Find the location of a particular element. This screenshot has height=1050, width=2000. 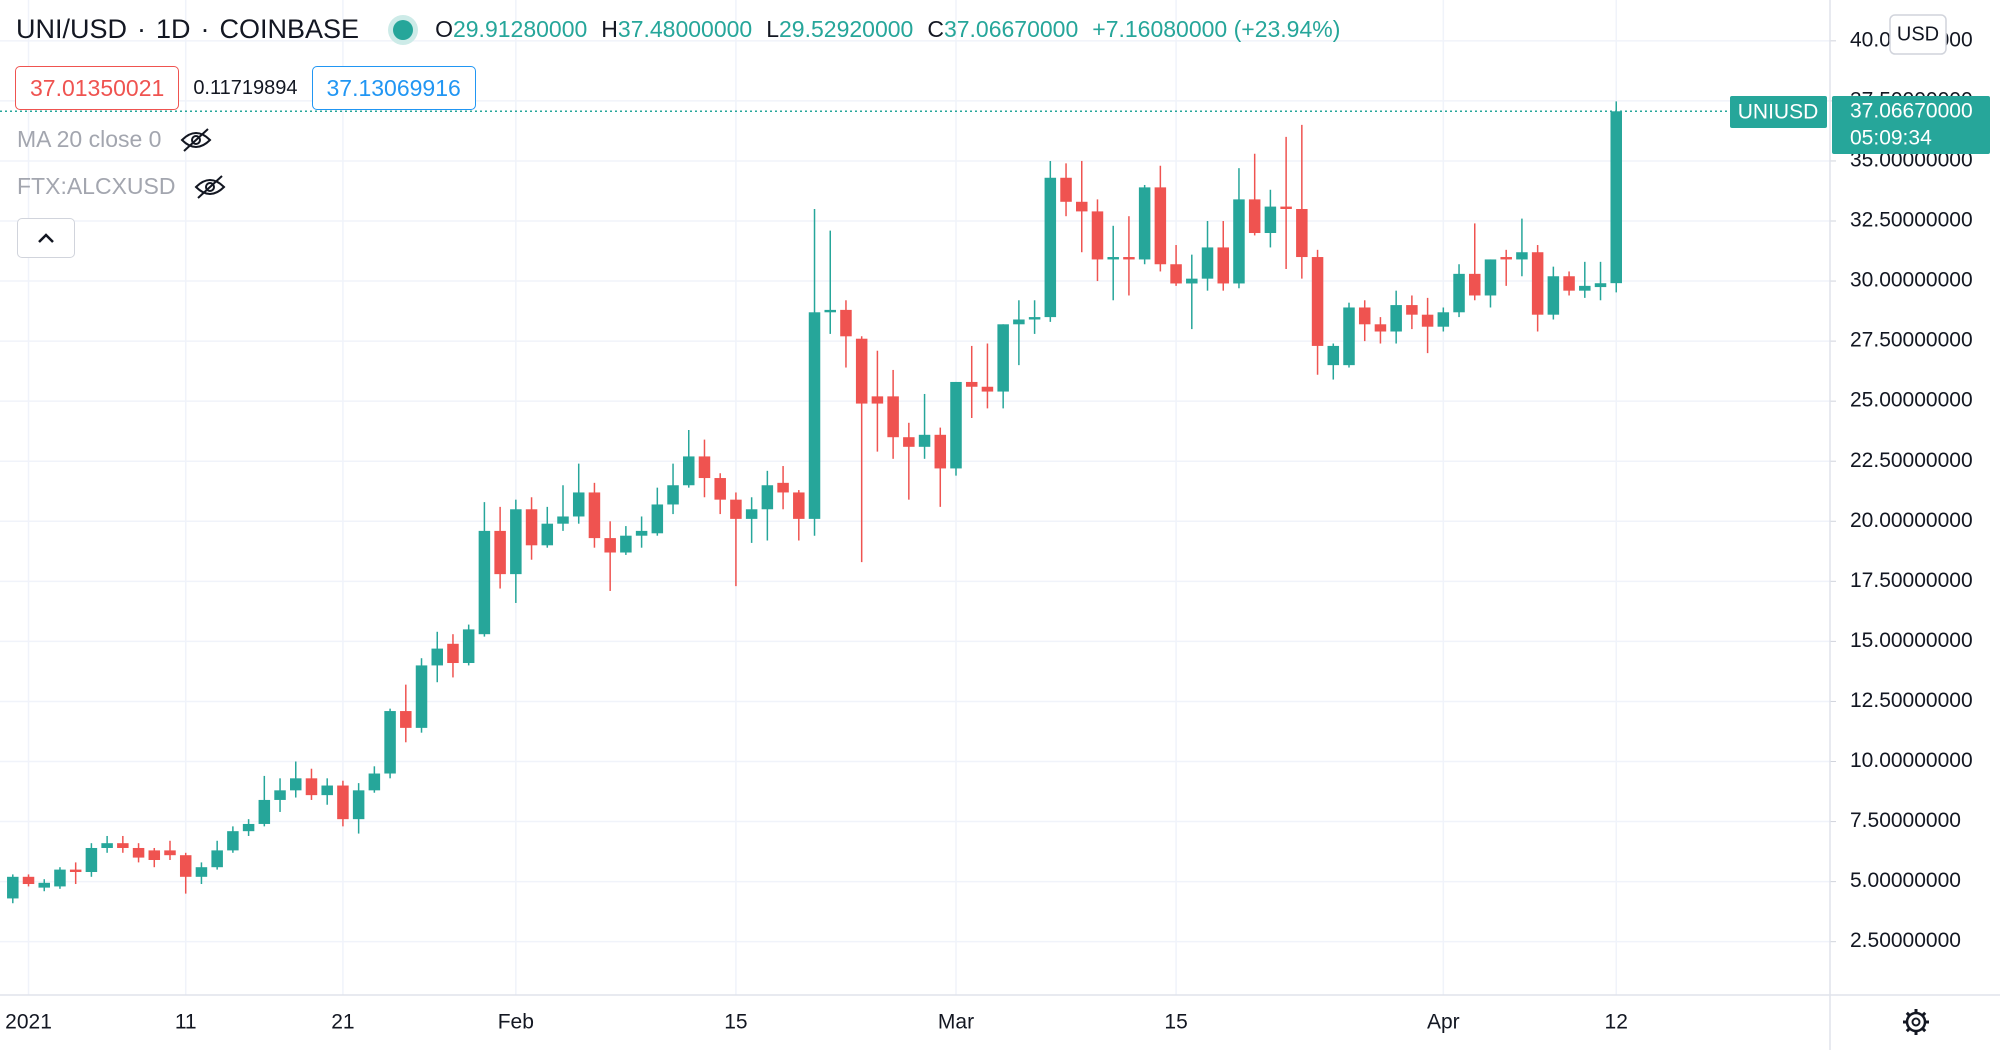

x-tick-label: 12 is located at coordinates (1616, 1022).